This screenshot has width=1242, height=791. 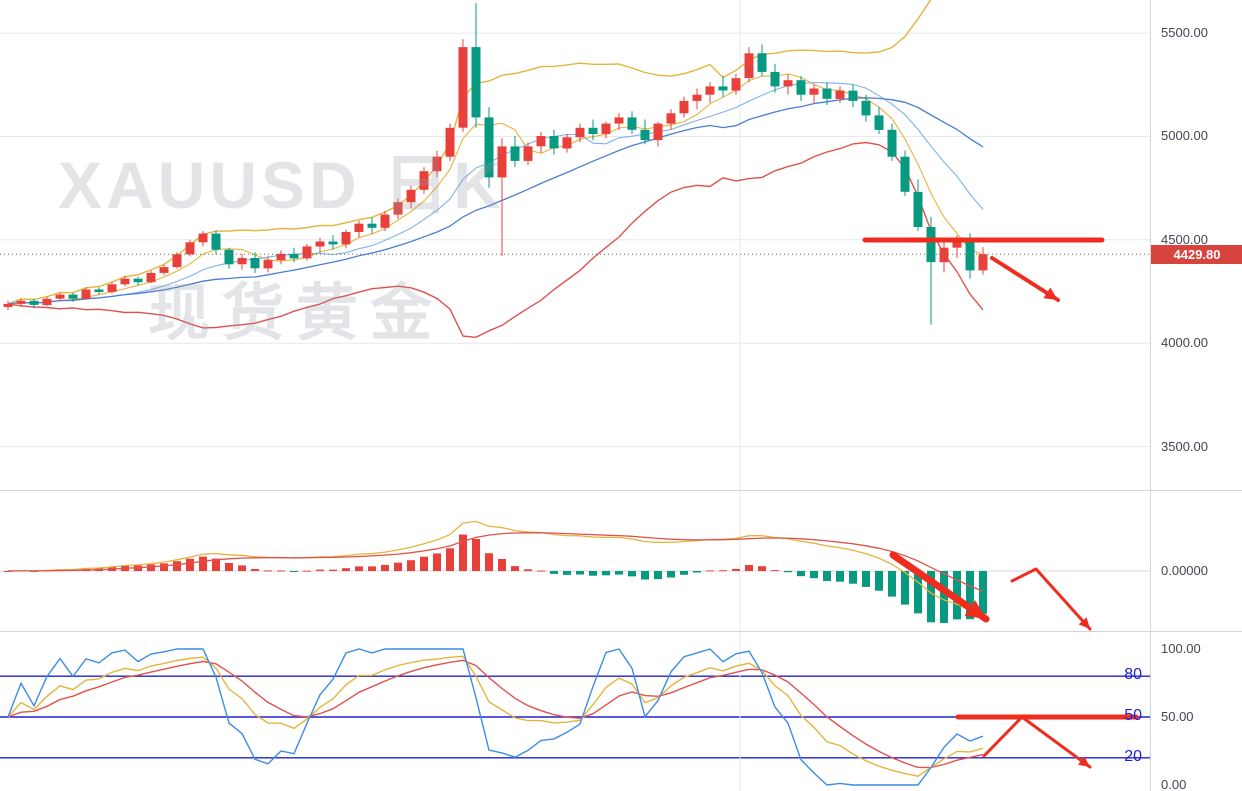 What do you see at coordinates (1133, 675) in the screenshot?
I see `kdj-level-label: 80` at bounding box center [1133, 675].